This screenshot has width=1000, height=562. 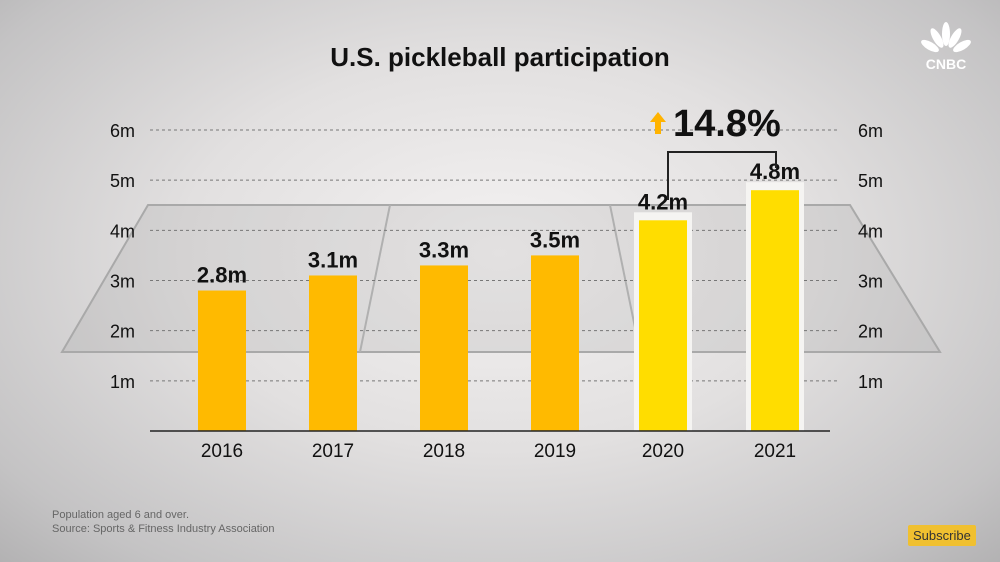 What do you see at coordinates (222, 275) in the screenshot?
I see `data-label-2016: 2.8m` at bounding box center [222, 275].